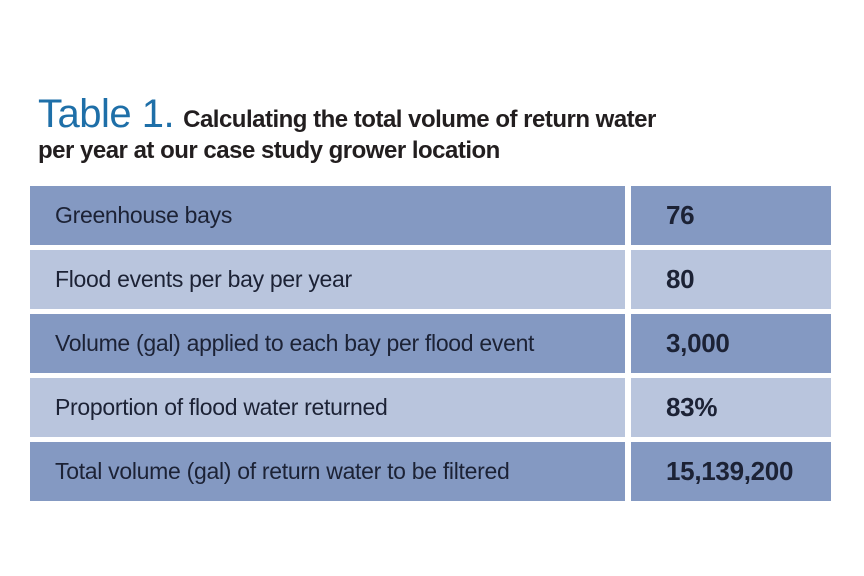 The height and width of the screenshot is (576, 864). What do you see at coordinates (327, 407) in the screenshot?
I see `row-label: Proportion of flood water returned` at bounding box center [327, 407].